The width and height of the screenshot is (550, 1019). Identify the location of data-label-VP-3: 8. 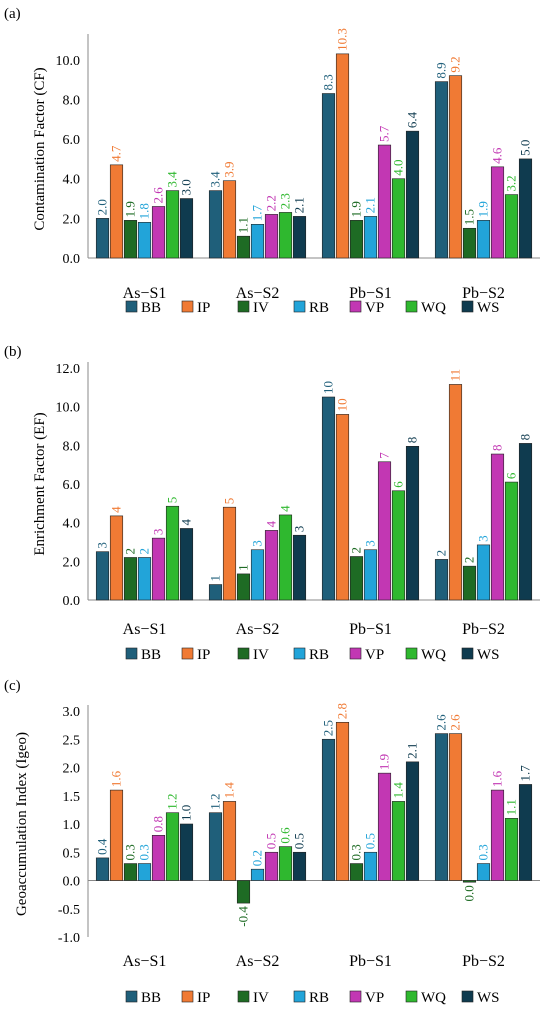
(497, 448).